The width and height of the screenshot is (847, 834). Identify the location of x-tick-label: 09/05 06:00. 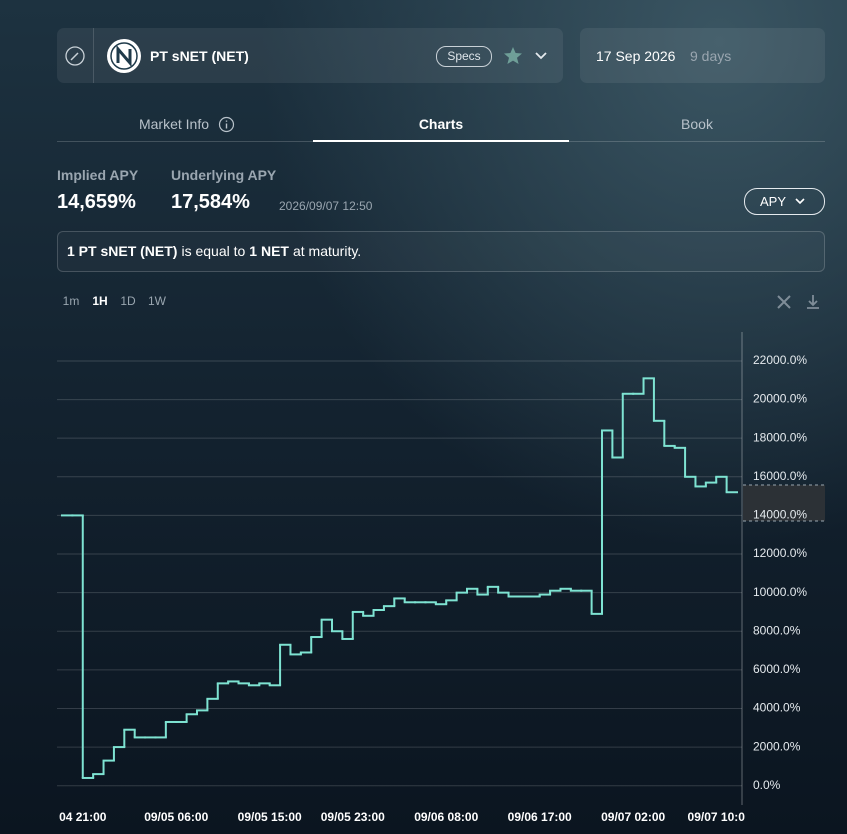
(176, 817).